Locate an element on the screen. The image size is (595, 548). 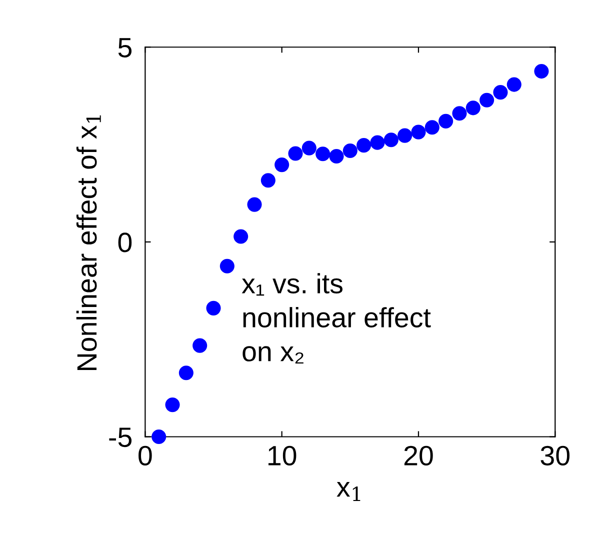
annotation: x₁ vs. its nonlinear effect on x₂ is located at coordinates (336, 318).